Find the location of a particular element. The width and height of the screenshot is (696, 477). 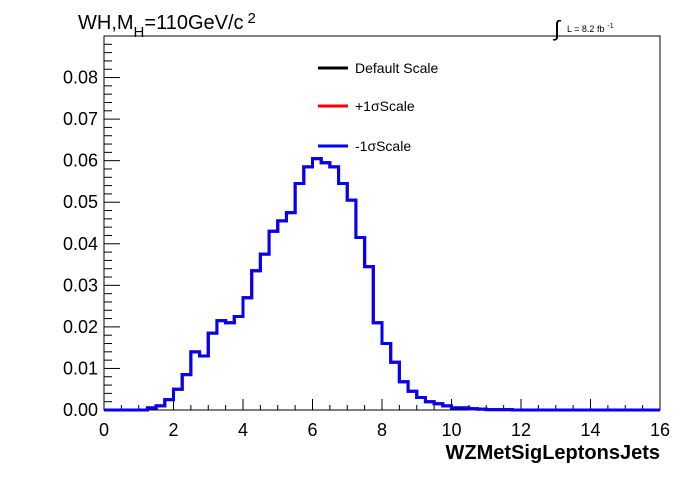

x-tick-label: 12 is located at coordinates (521, 430).